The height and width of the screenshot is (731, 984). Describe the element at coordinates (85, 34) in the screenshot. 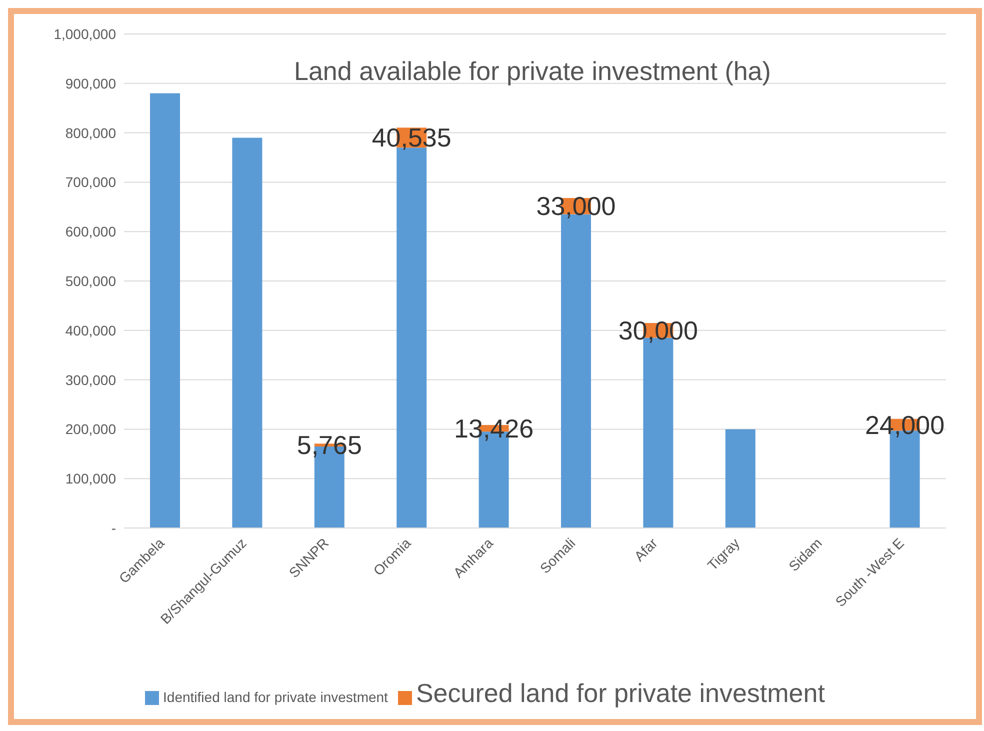

I see `y-tick-label: 1,000,000` at that location.